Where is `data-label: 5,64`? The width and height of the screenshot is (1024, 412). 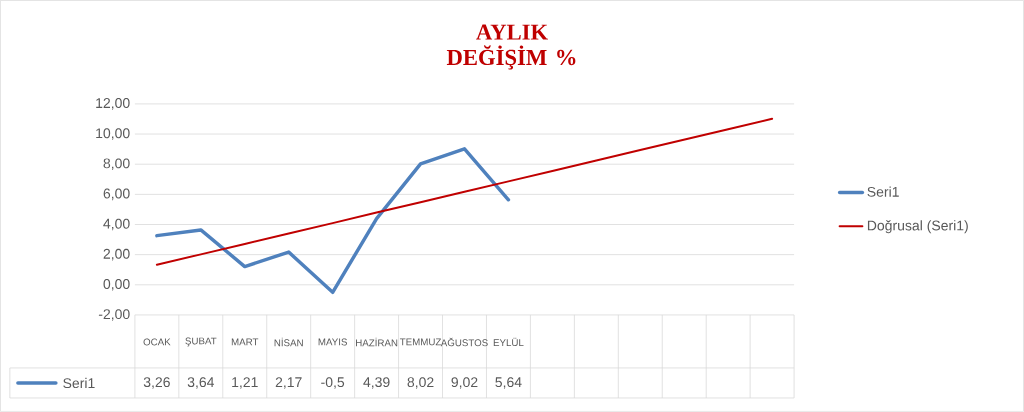
data-label: 5,64 is located at coordinates (508, 383).